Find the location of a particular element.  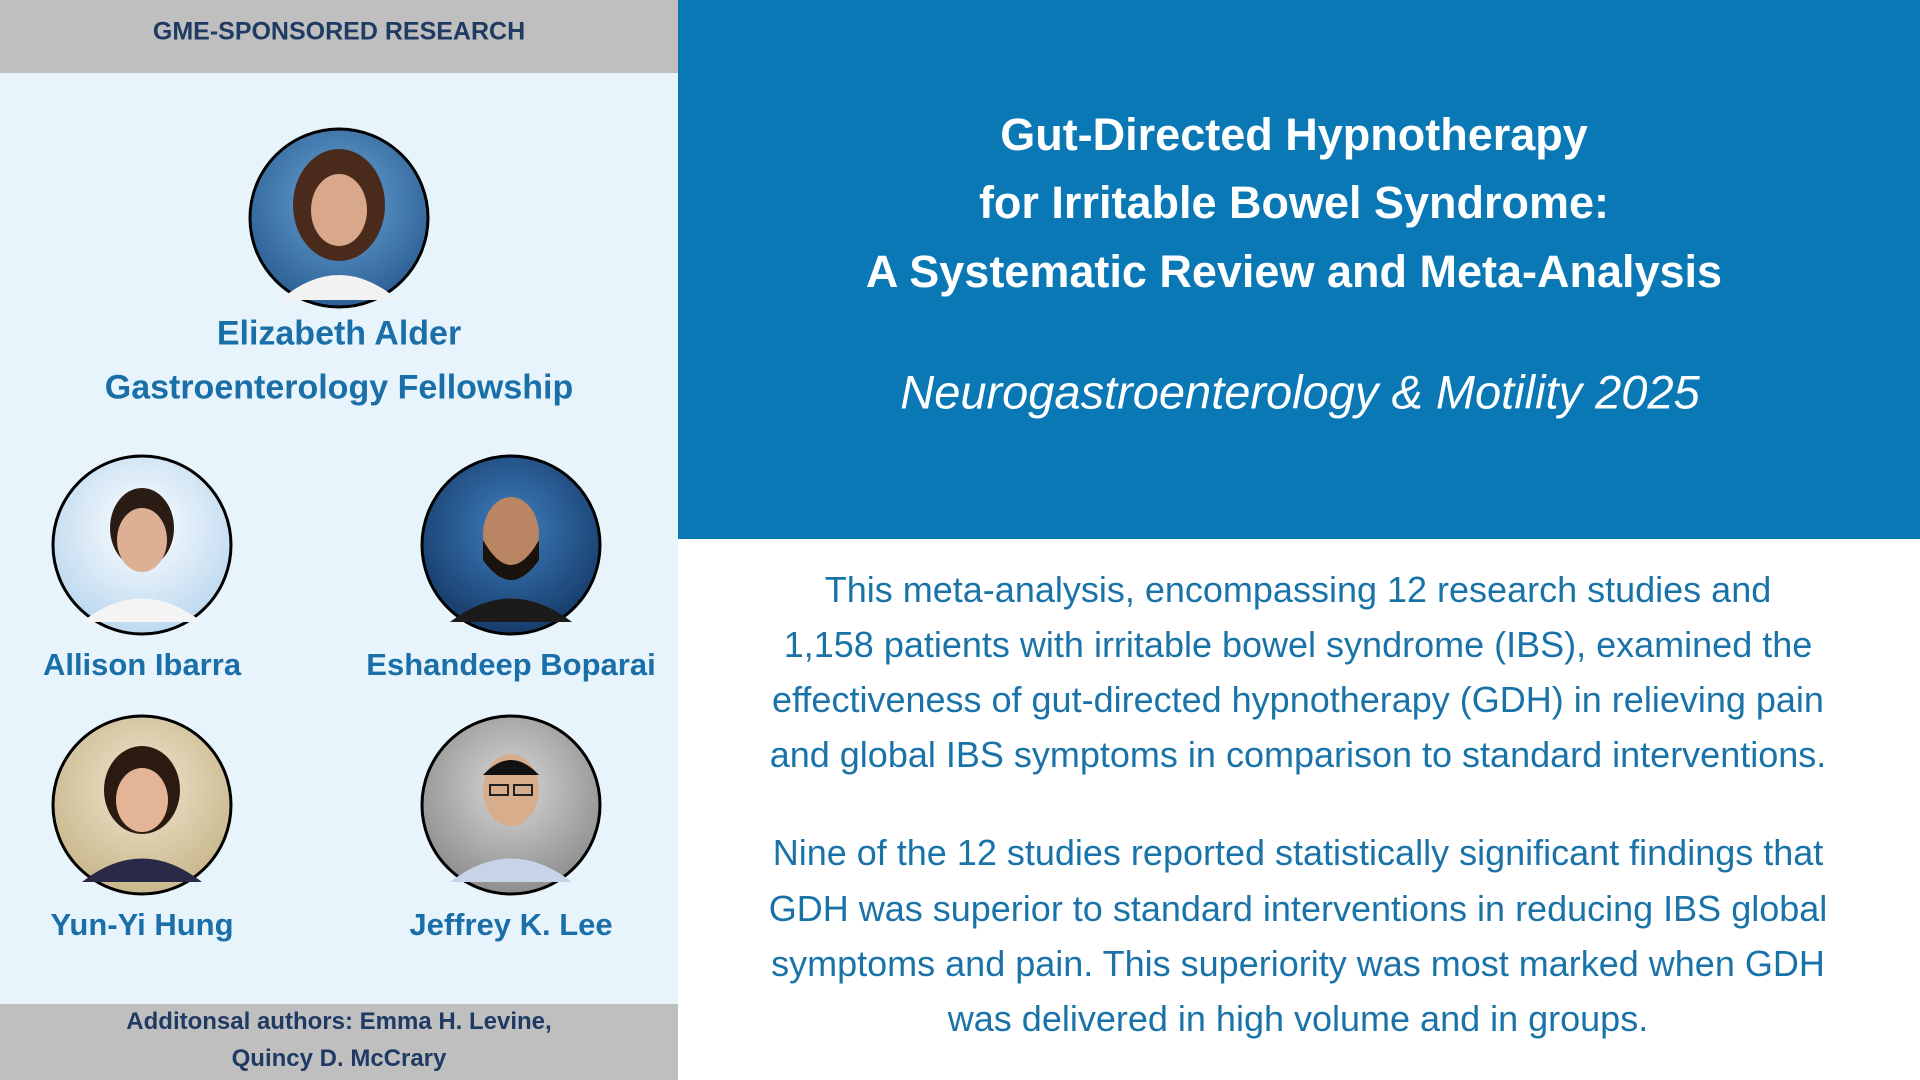

author-name: Yun-Yi Hung is located at coordinates (142, 924).